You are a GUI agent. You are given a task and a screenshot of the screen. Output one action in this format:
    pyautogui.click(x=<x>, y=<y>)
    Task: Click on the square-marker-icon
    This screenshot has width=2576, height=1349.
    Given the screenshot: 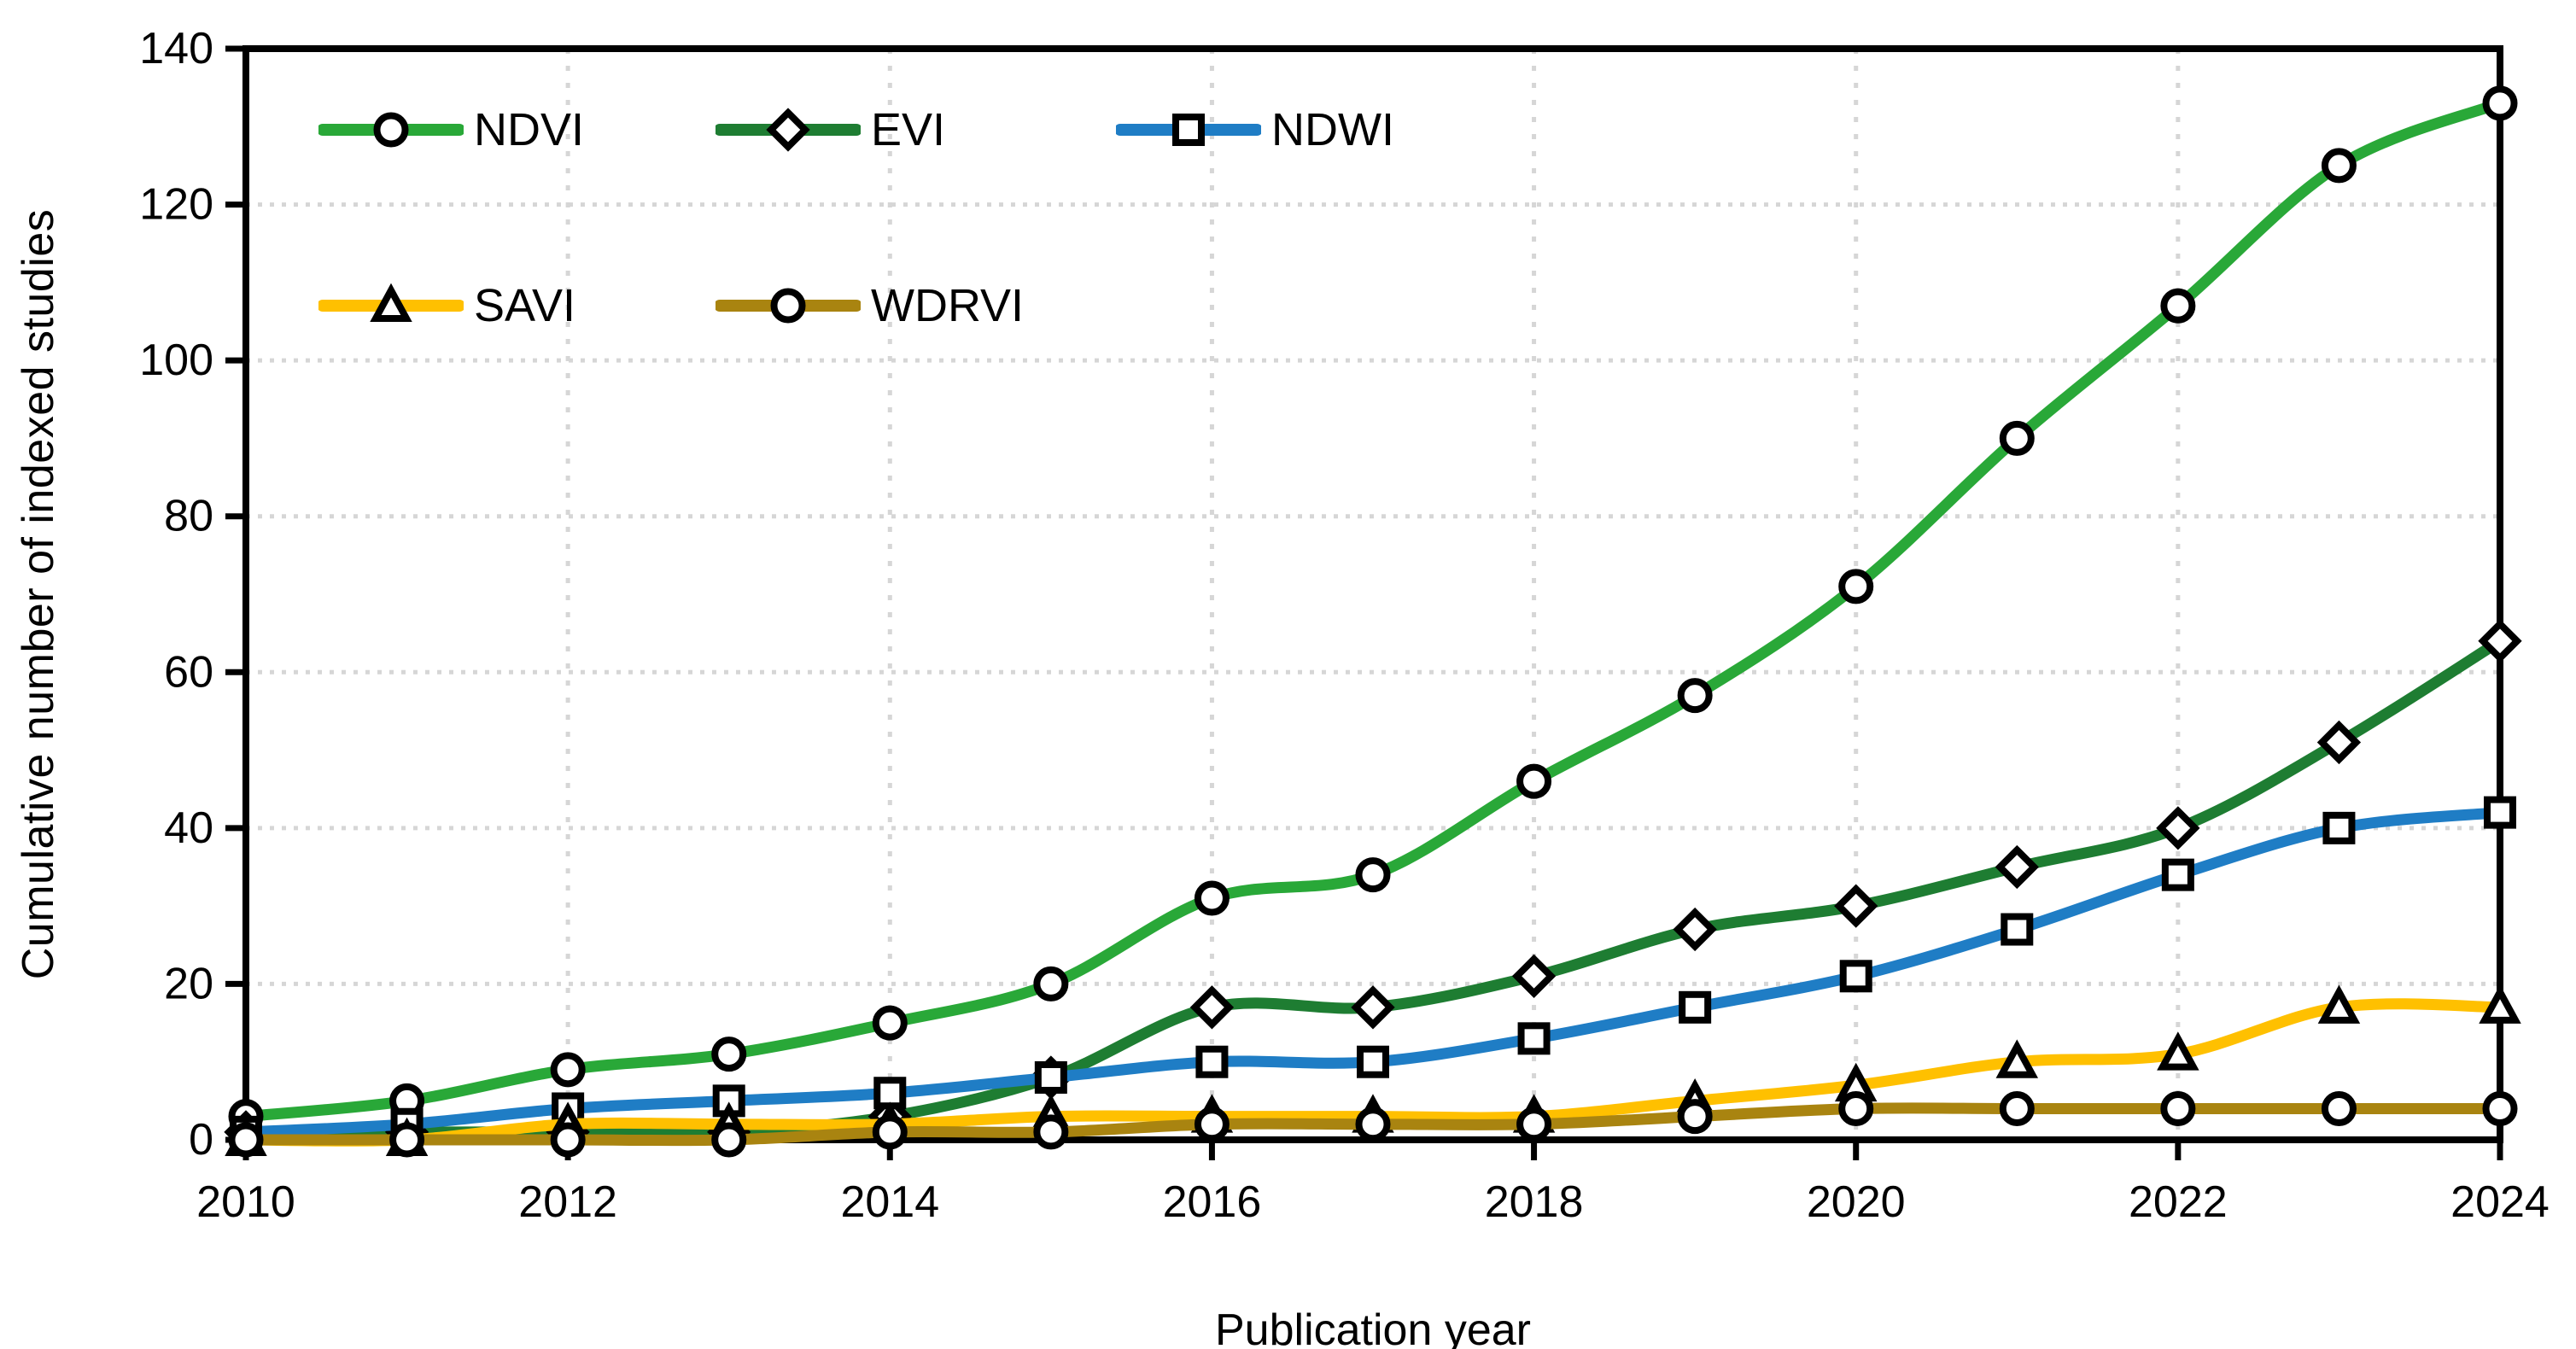 What is the action you would take?
    pyautogui.click(x=1188, y=130)
    